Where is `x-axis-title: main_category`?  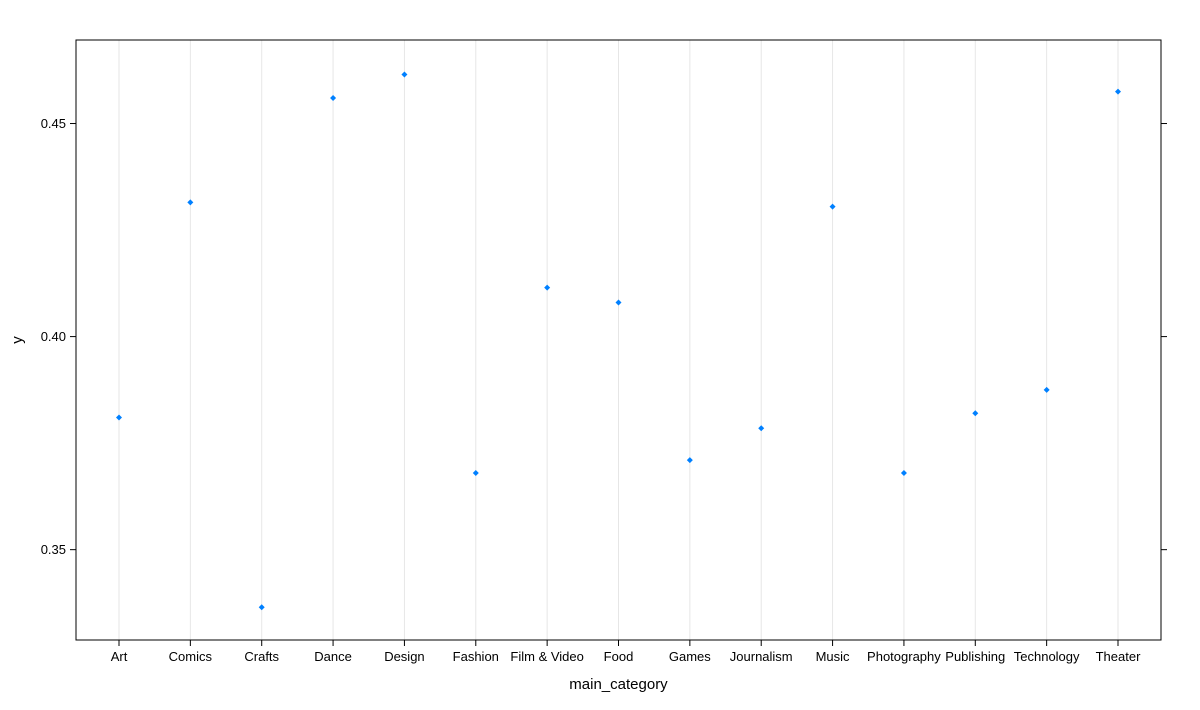
x-axis-title: main_category is located at coordinates (618, 684).